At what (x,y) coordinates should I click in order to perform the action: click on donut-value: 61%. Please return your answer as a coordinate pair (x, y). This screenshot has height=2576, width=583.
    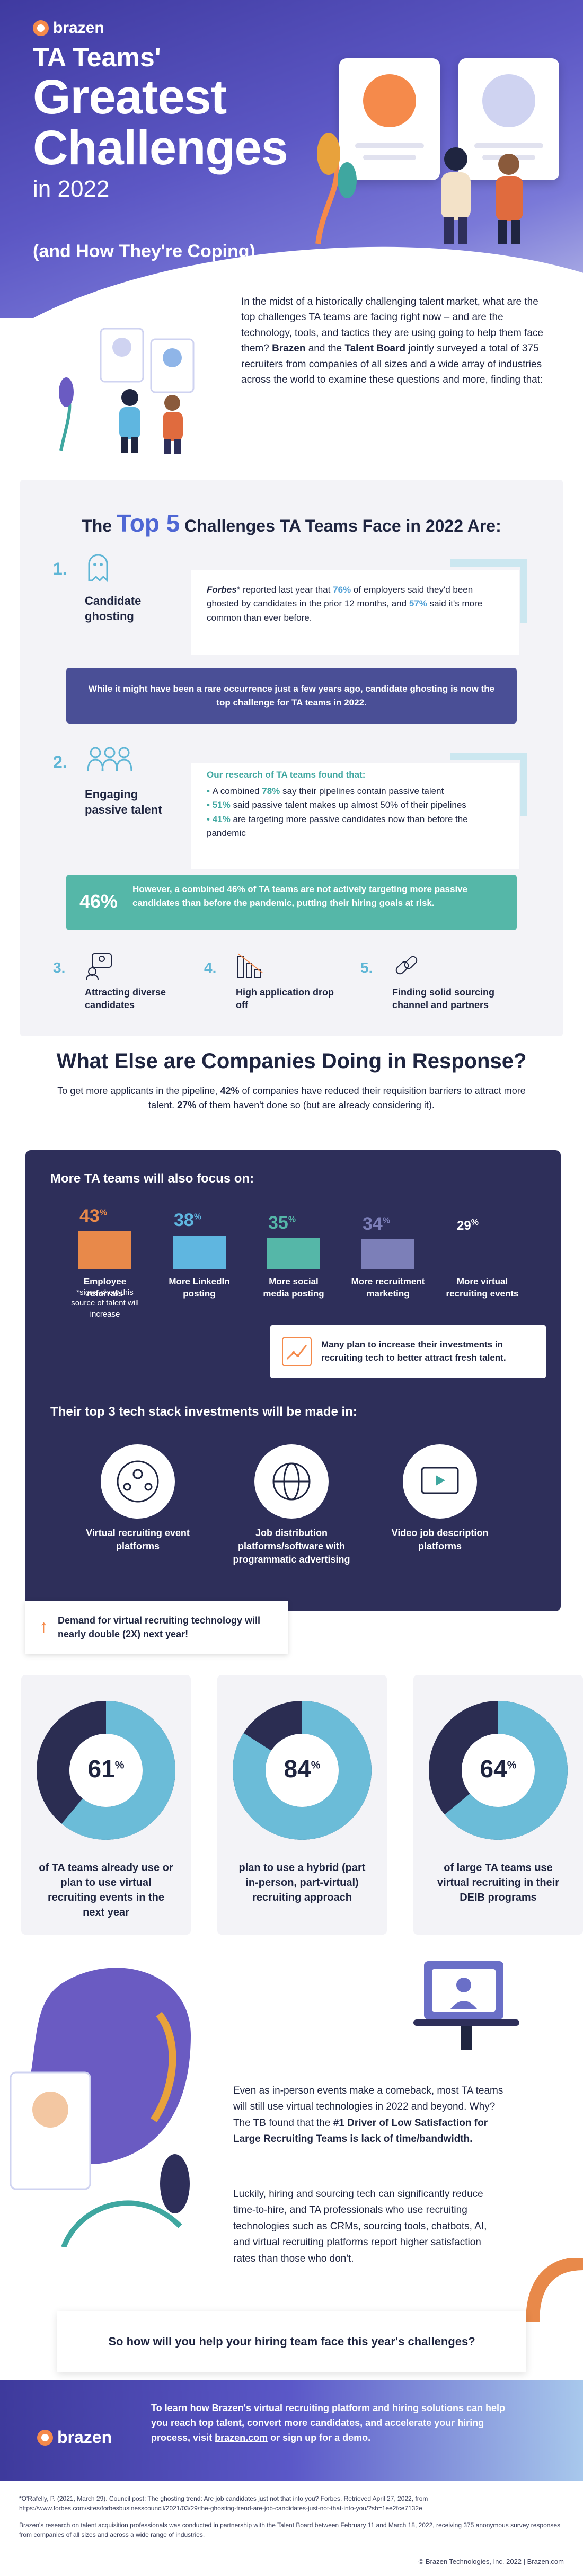
    Looking at the image, I should click on (106, 1769).